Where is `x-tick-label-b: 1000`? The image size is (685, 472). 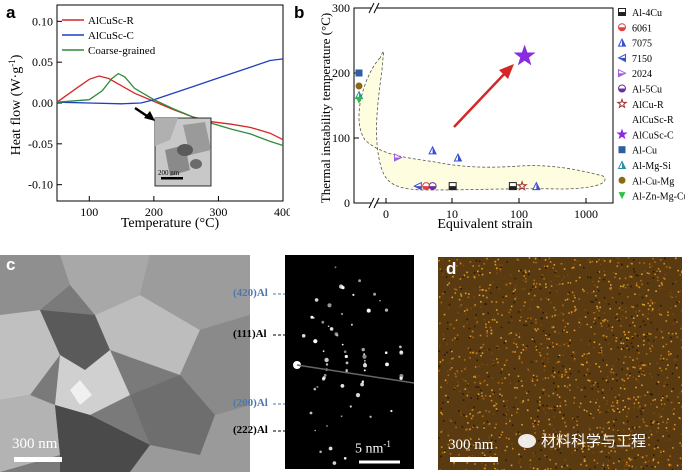 x-tick-label-b: 1000 is located at coordinates (586, 214).